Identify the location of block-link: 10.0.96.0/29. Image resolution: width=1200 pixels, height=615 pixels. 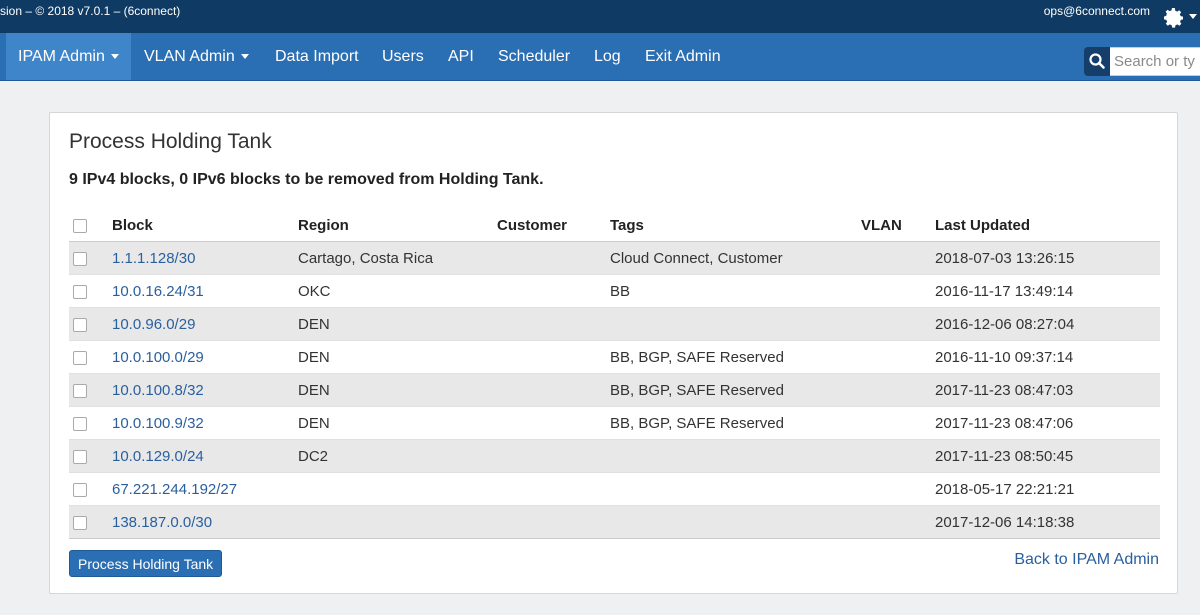
(154, 324).